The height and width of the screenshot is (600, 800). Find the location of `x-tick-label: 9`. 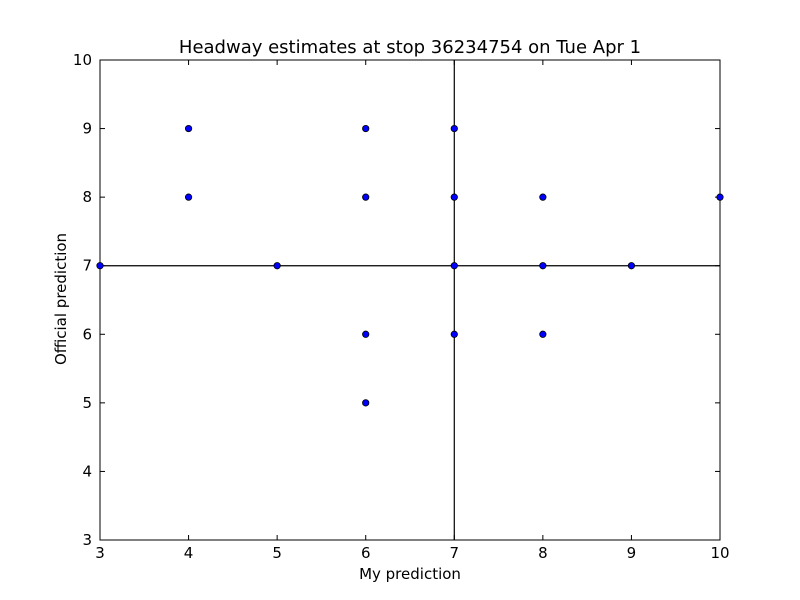

x-tick-label: 9 is located at coordinates (632, 553).